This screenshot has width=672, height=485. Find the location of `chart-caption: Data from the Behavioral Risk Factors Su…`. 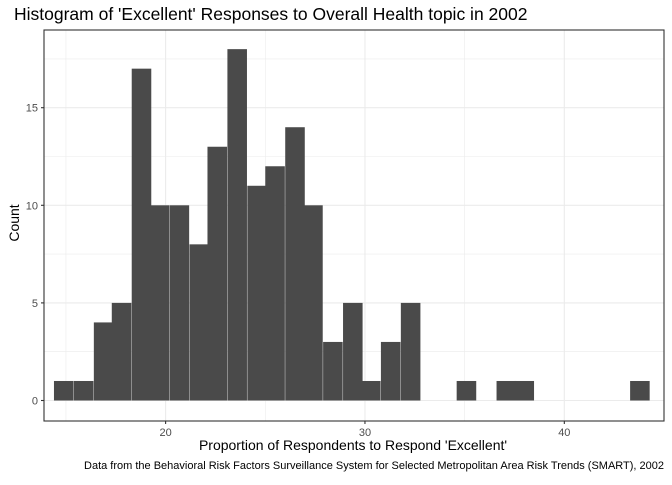

chart-caption: Data from the Behavioral Risk Factors Su… is located at coordinates (374, 466).